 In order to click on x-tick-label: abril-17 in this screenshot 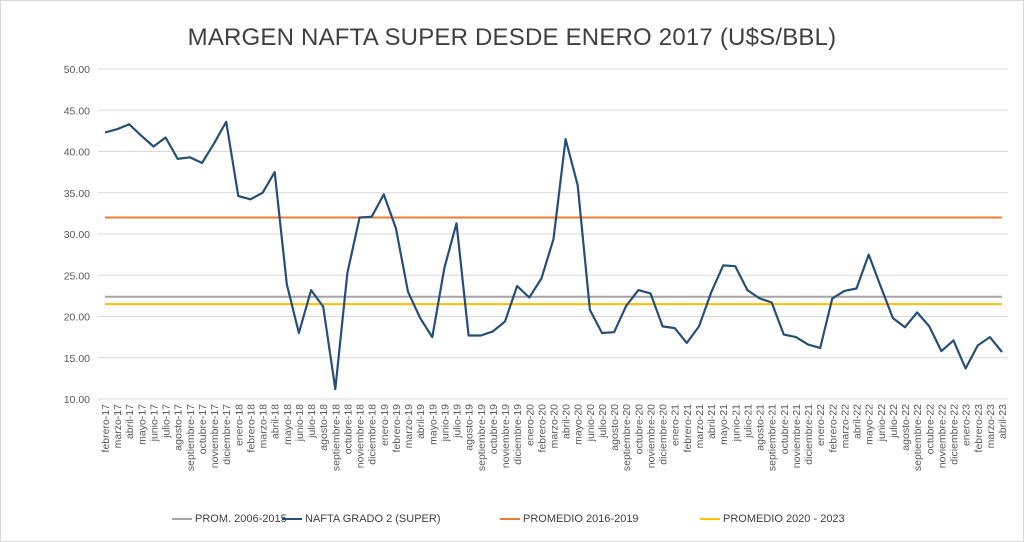, I will do `click(130, 421)`.